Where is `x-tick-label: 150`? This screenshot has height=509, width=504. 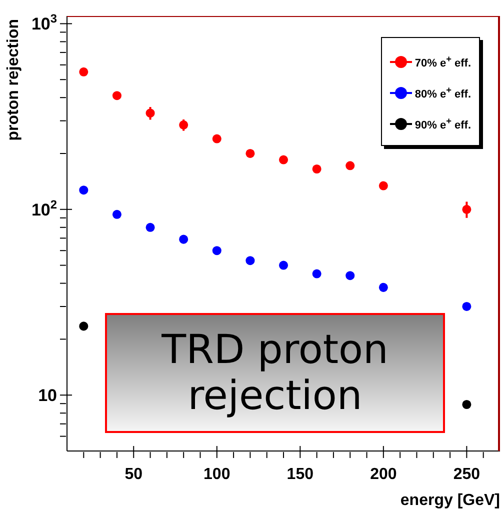 x-tick-label: 150 is located at coordinates (300, 474).